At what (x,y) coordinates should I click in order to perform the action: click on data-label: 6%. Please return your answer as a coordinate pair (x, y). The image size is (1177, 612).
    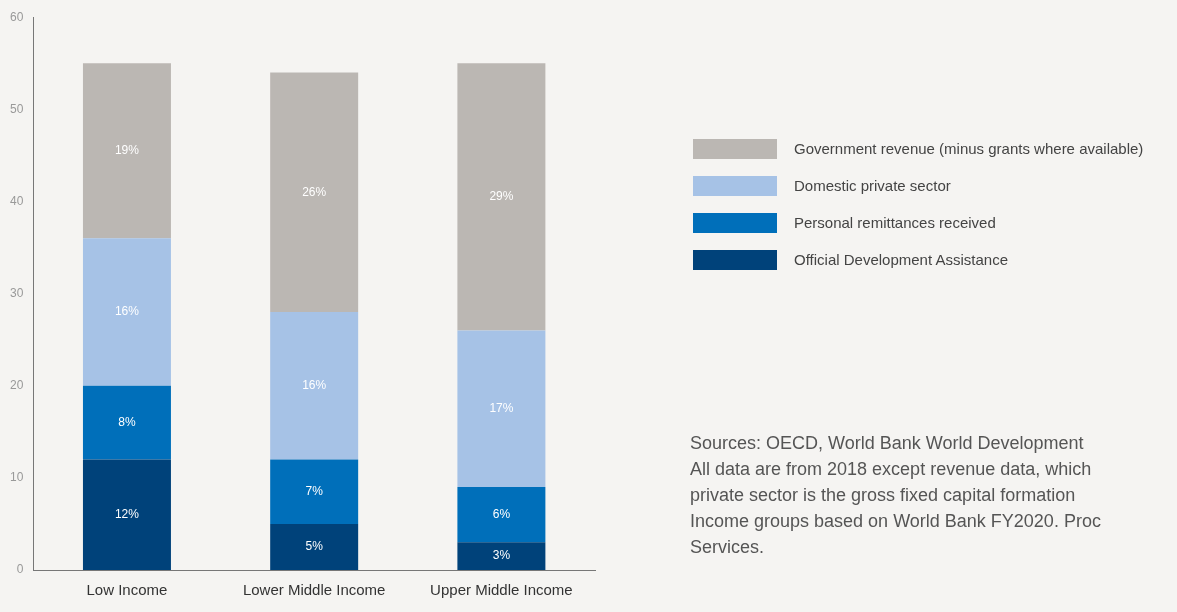
    Looking at the image, I should click on (501, 514).